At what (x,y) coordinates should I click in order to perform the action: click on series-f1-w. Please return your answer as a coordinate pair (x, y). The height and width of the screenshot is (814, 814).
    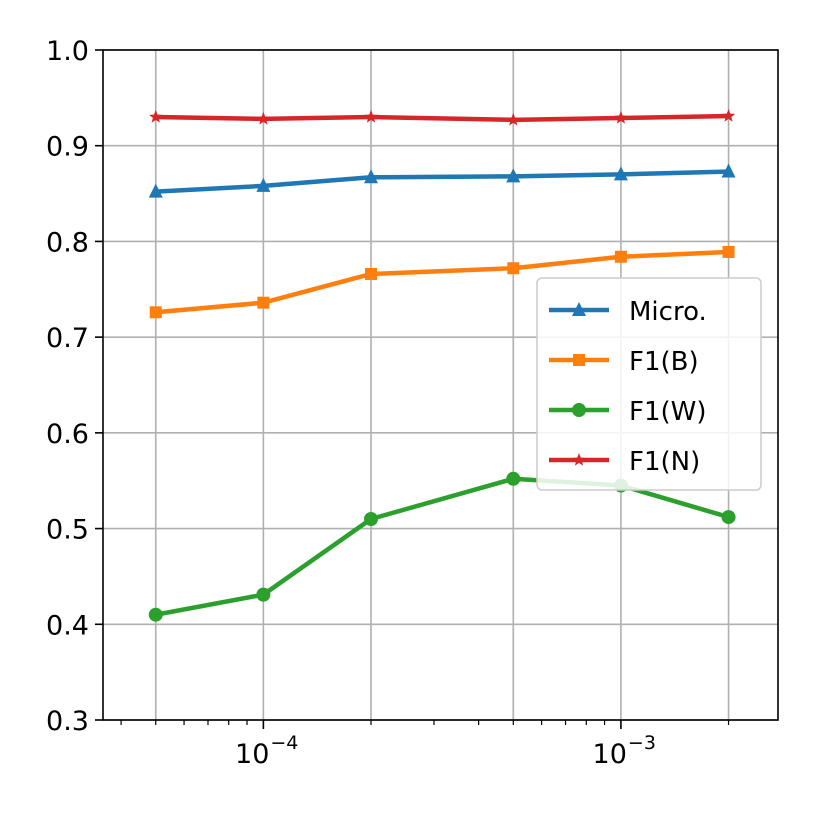
    Looking at the image, I should click on (442, 546).